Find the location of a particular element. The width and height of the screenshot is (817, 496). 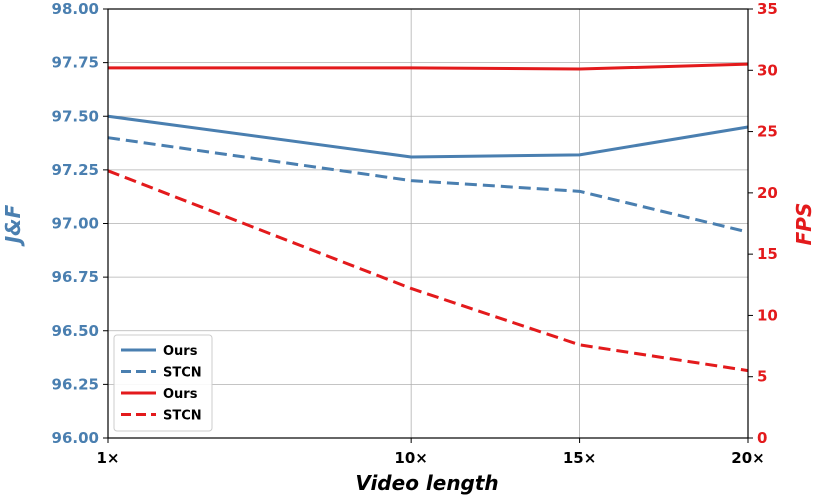

x-tick-label: 10× is located at coordinates (410, 458).